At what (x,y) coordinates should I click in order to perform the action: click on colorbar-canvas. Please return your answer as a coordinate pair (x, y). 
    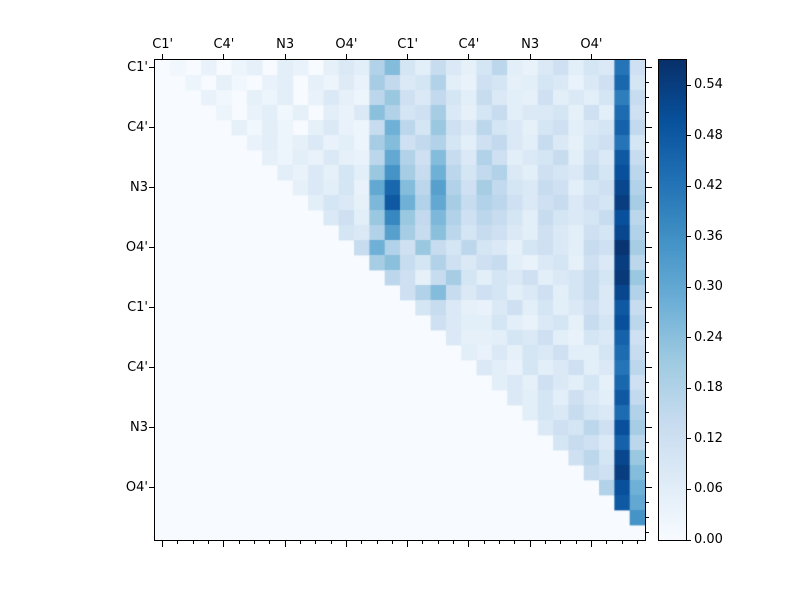
    Looking at the image, I should click on (672, 300).